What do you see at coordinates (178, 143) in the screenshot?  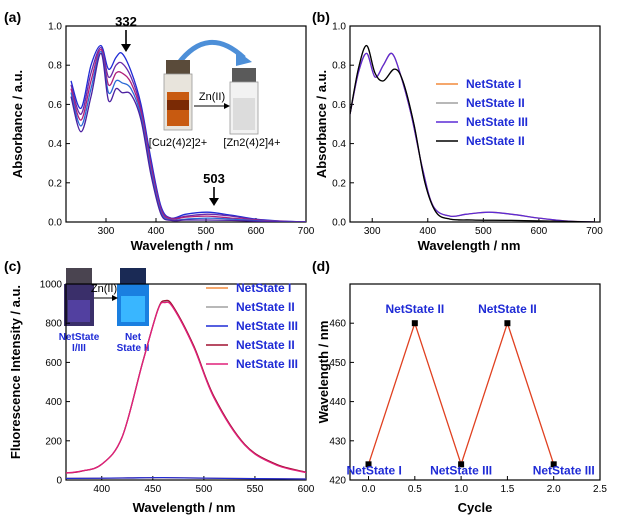 I see `inset-a-reactant: [Cu2(4)2]2+` at bounding box center [178, 143].